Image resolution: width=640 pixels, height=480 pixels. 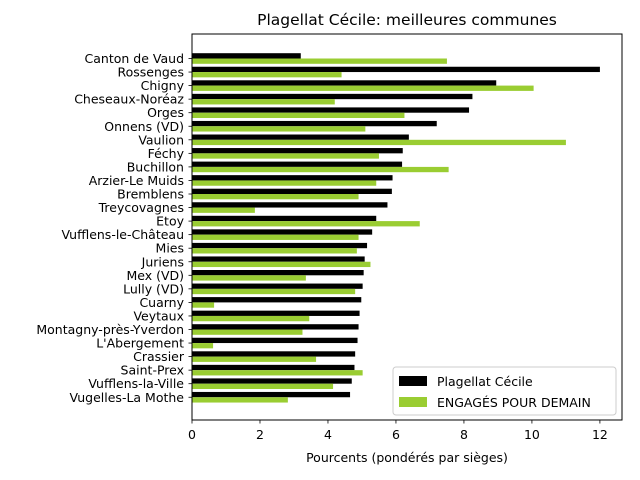 What do you see at coordinates (170, 221) in the screenshot?
I see `y-tick-label: Etoy` at bounding box center [170, 221].